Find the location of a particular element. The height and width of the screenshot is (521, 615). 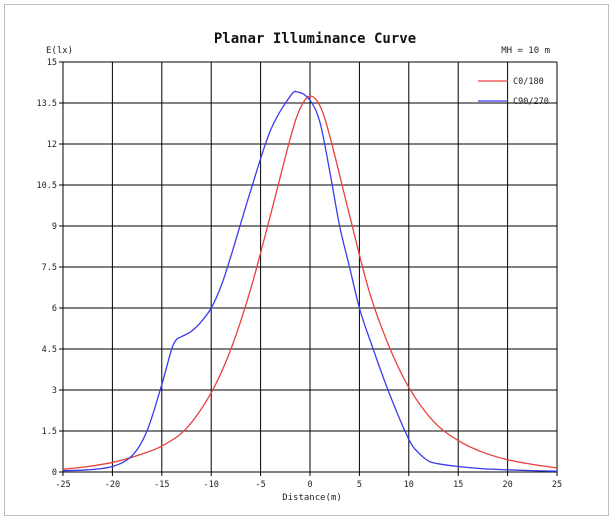

x-axis-label: Distance(m) is located at coordinates (312, 498).